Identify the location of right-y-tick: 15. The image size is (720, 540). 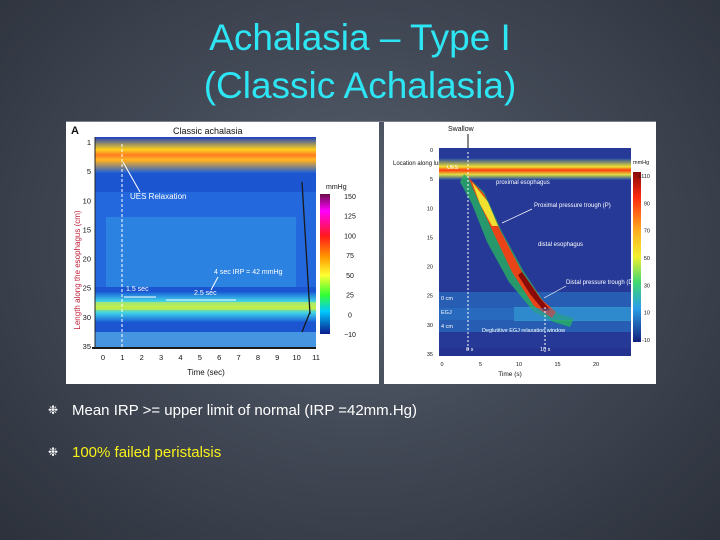
(430, 238).